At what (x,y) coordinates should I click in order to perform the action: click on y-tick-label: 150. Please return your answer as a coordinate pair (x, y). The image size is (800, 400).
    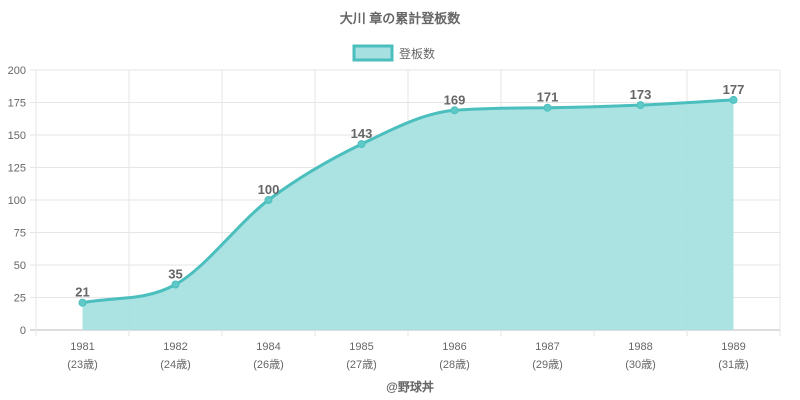
    Looking at the image, I should click on (17, 136).